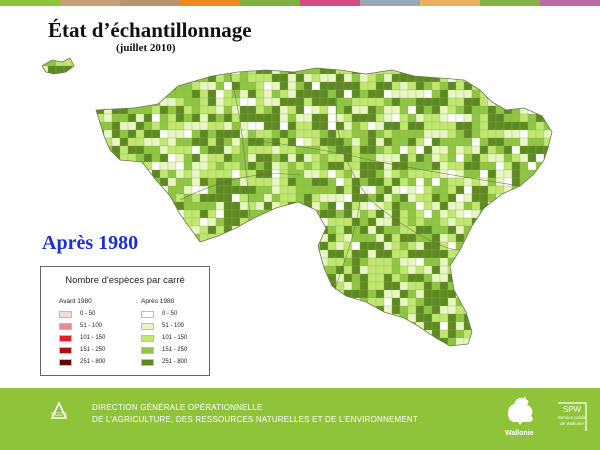  What do you see at coordinates (88, 314) in the screenshot?
I see `legend-label: 0 - 50` at bounding box center [88, 314].